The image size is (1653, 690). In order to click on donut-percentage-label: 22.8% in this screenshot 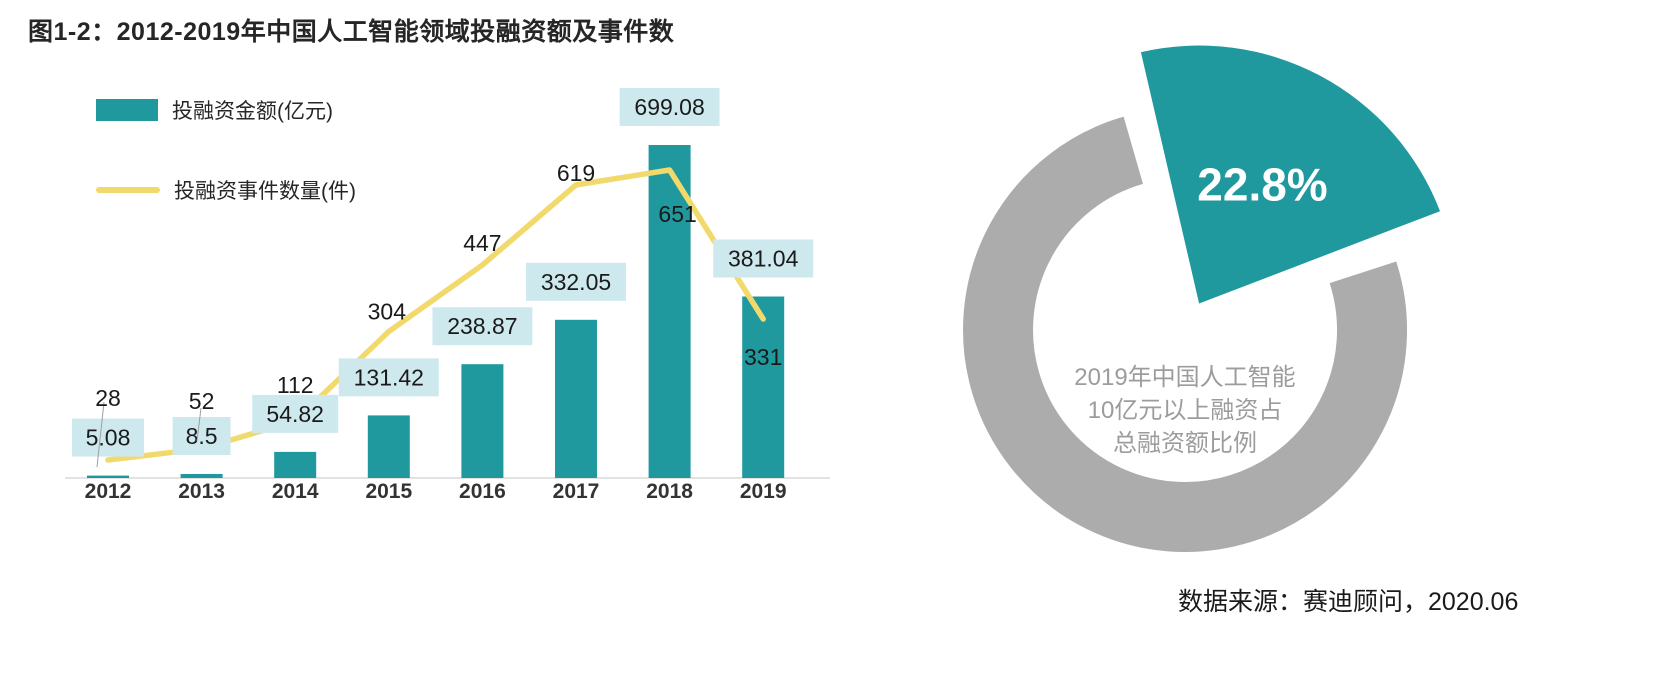, I will do `click(1262, 184)`.